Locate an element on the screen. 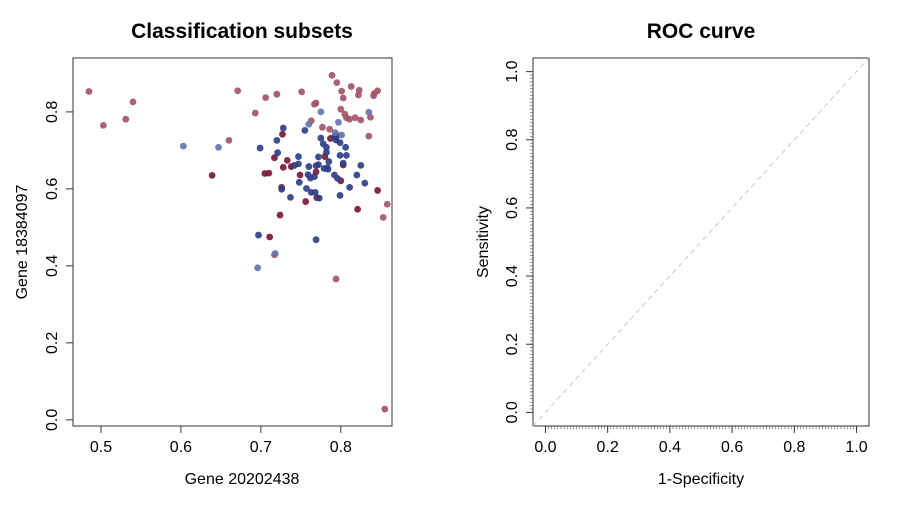 The height and width of the screenshot is (505, 900). roc-y-label: Sensitivity is located at coordinates (483, 242).